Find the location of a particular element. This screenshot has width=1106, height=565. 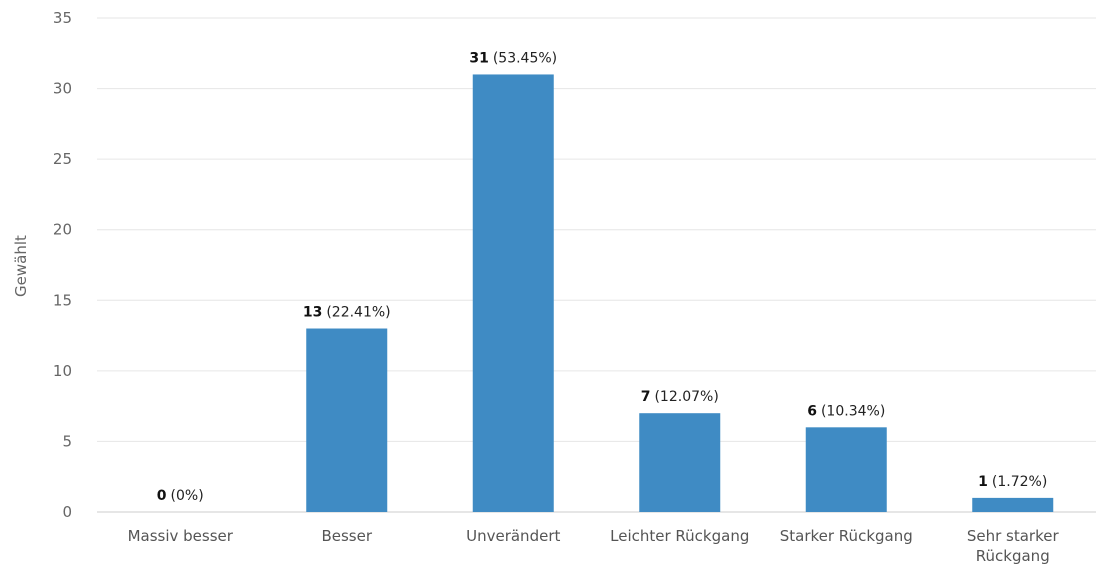

x-category-label: Sehr starker Rückgang is located at coordinates (1013, 546).